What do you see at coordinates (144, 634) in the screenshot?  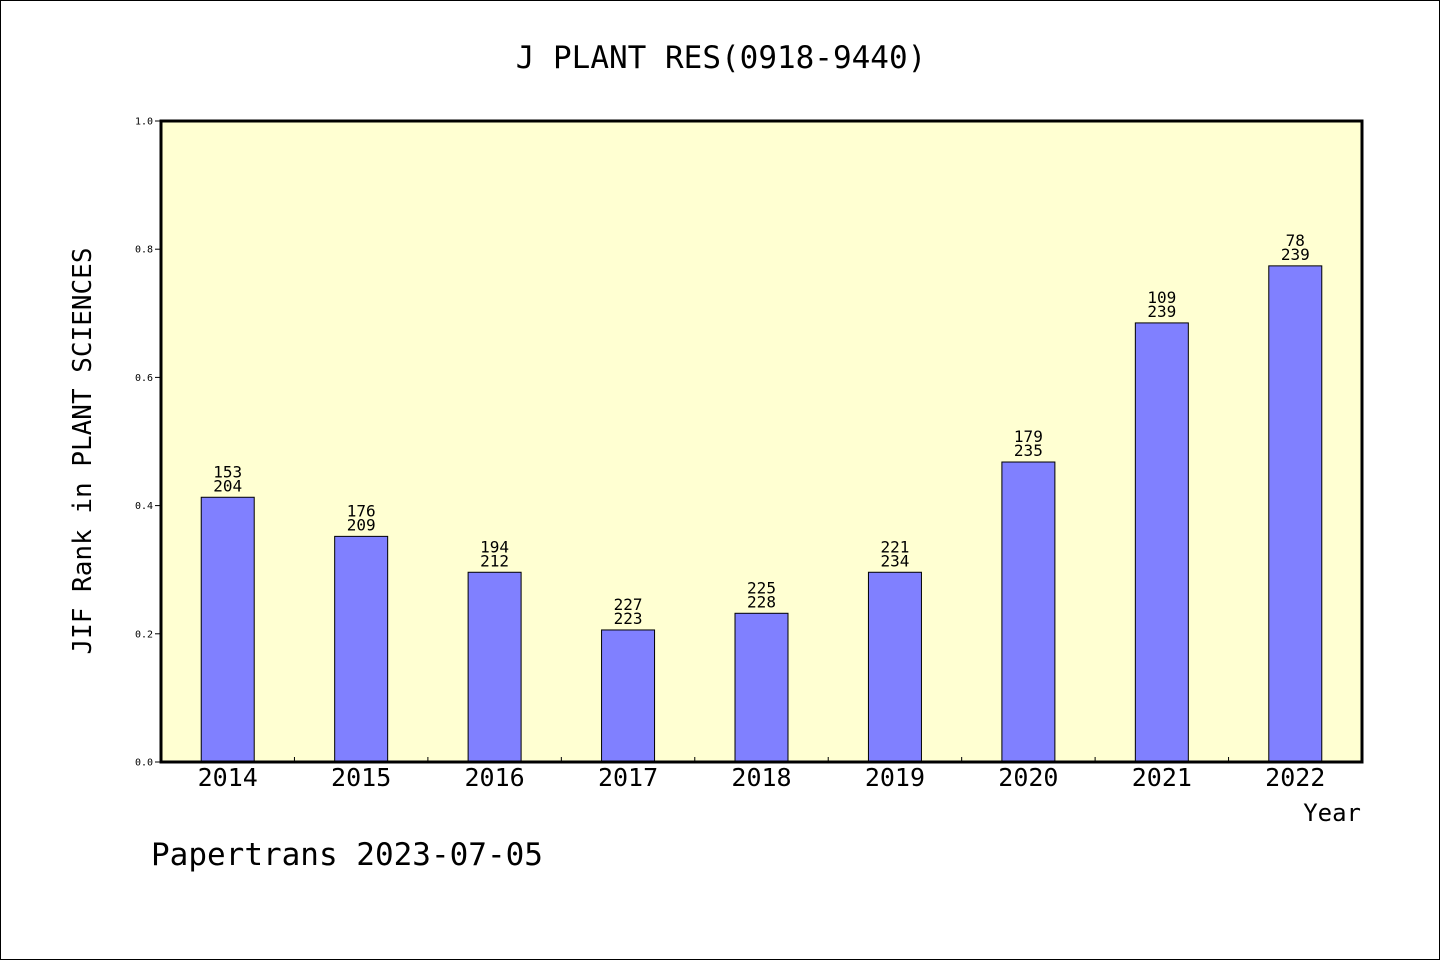 I see `y-tick-label: 0.2` at bounding box center [144, 634].